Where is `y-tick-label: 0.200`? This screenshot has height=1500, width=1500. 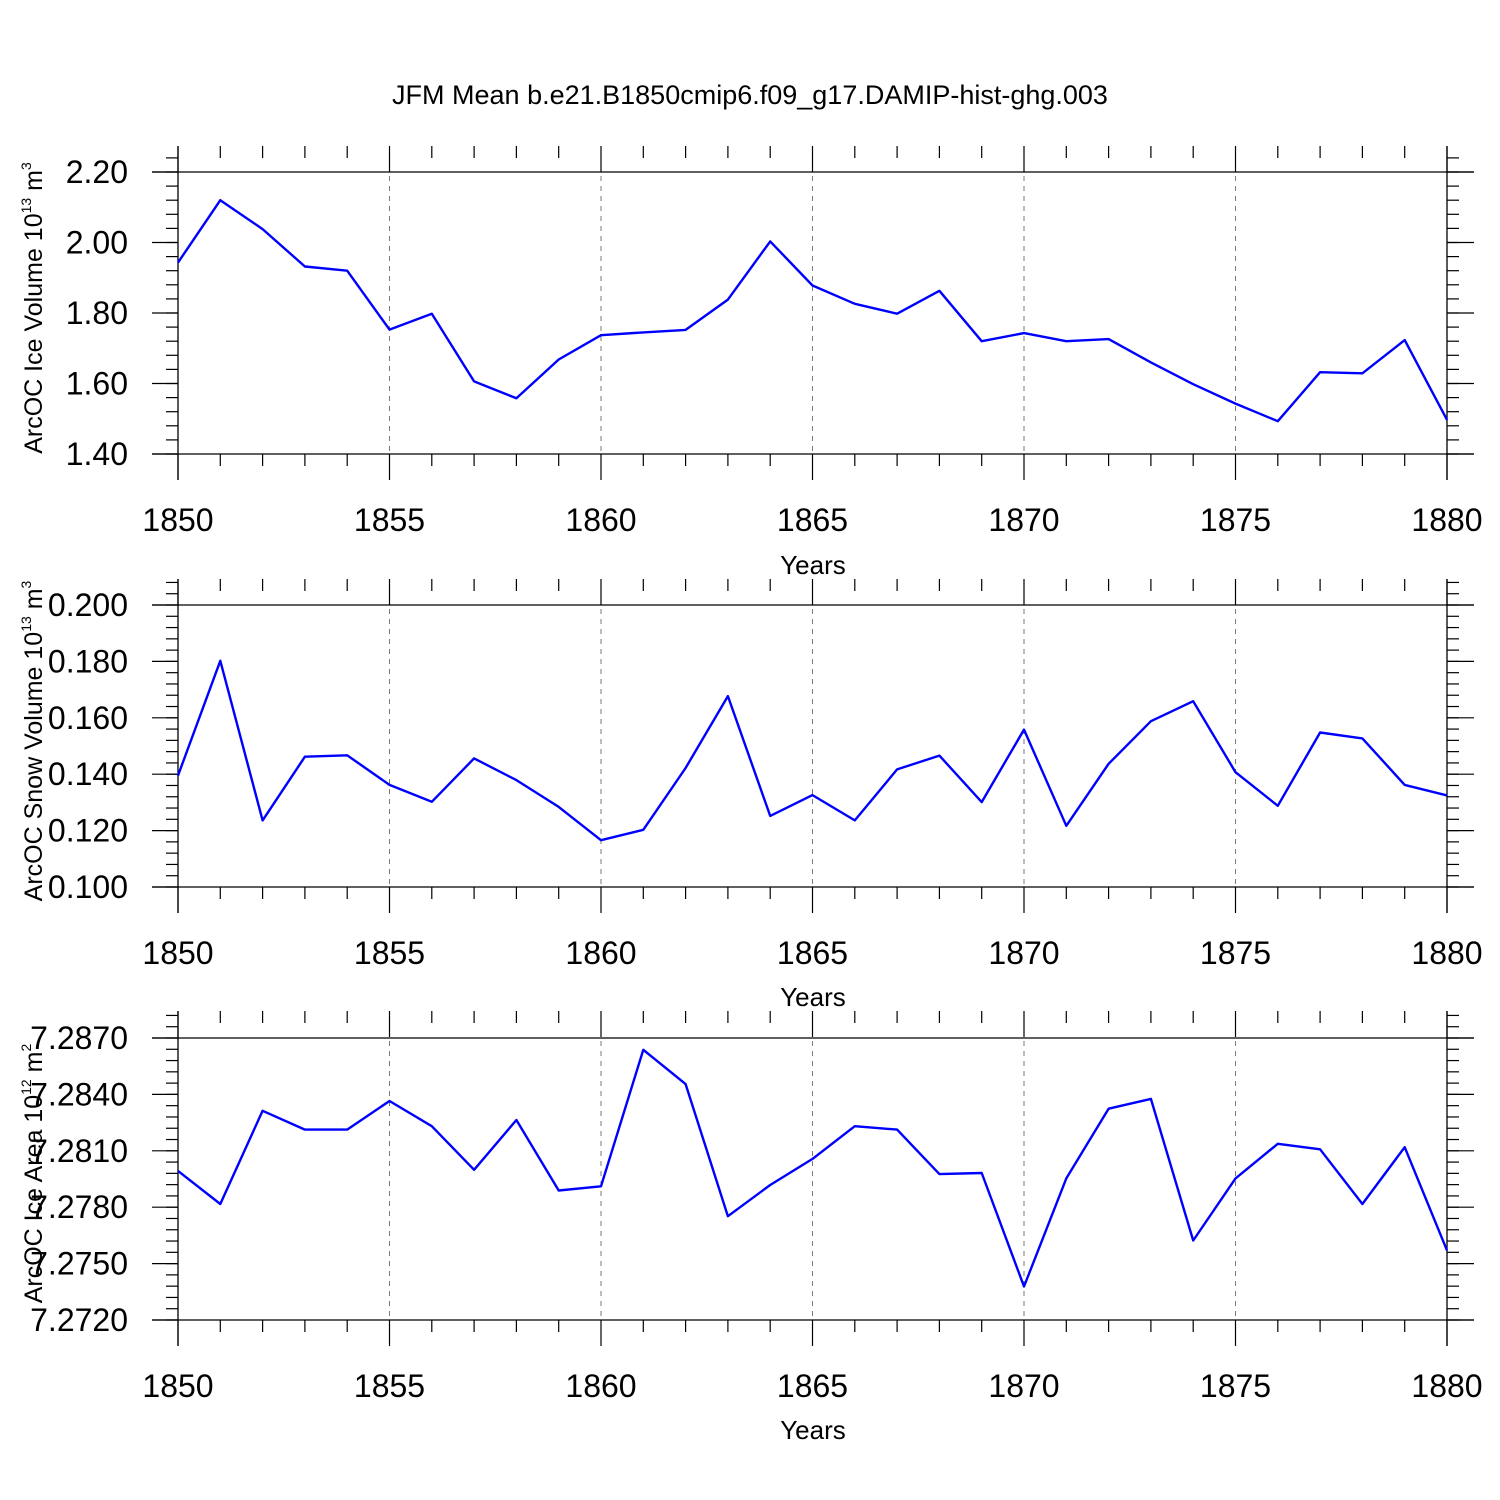 y-tick-label: 0.200 is located at coordinates (88, 605).